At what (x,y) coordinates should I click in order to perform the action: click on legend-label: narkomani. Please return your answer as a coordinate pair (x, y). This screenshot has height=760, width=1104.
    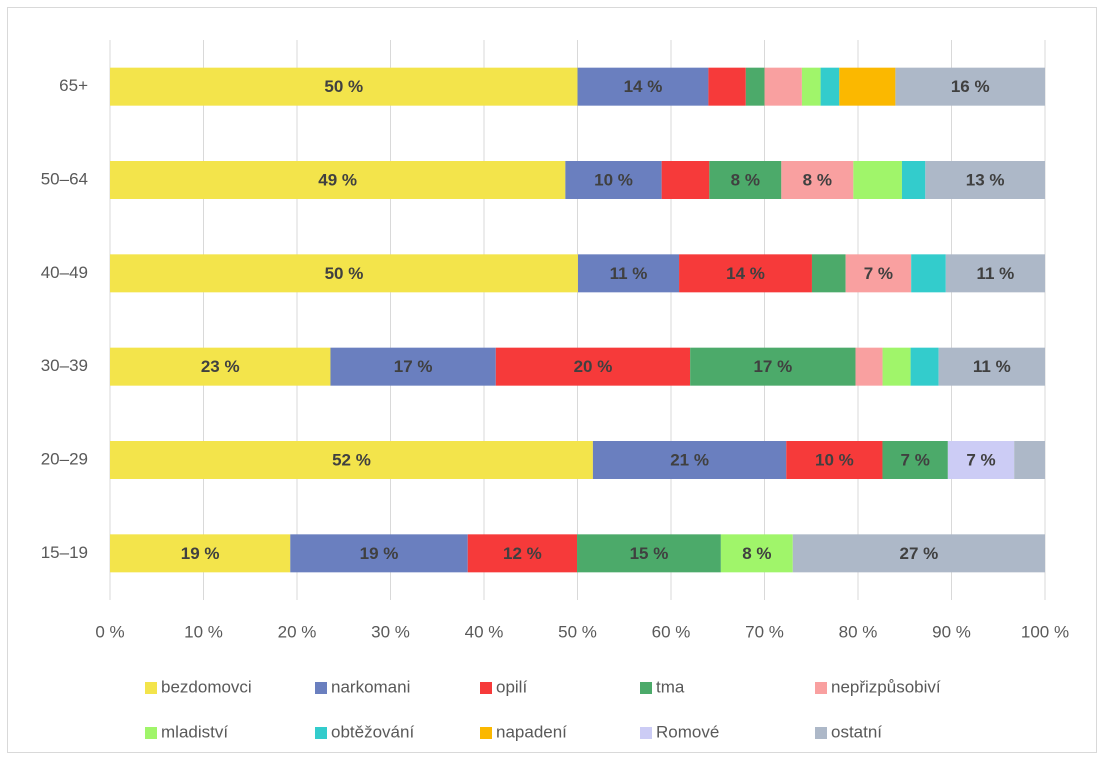
    Looking at the image, I should click on (370, 686).